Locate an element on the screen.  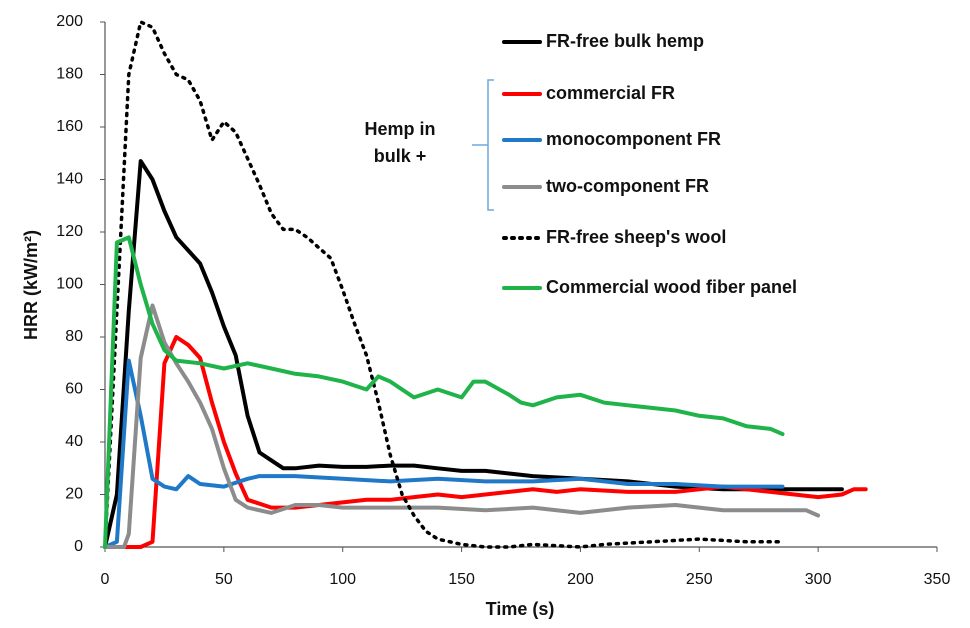
x-tick-label: 150 is located at coordinates (461, 579).